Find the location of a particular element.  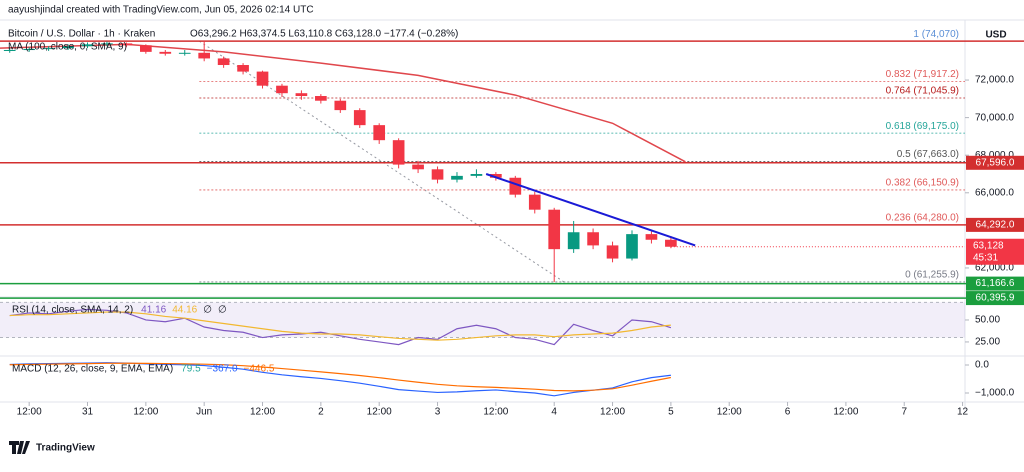

rsi-band is located at coordinates (482, 320).